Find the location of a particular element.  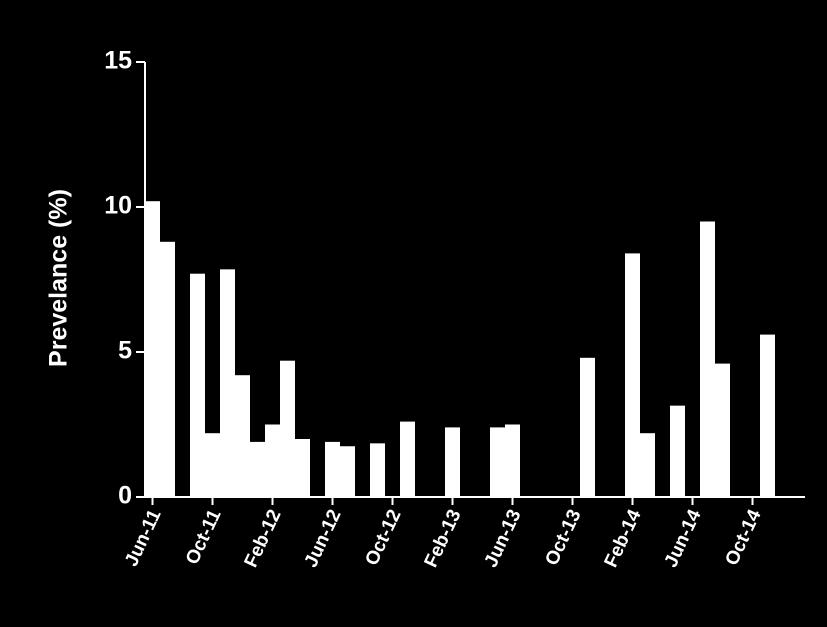

y-axis-label: Prevelance (%) is located at coordinates (59, 278).